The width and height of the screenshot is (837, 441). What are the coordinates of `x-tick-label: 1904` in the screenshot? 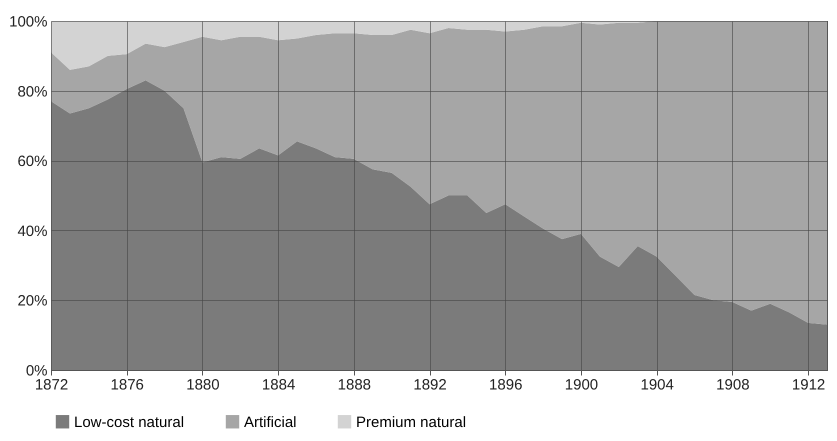 It's located at (657, 385).